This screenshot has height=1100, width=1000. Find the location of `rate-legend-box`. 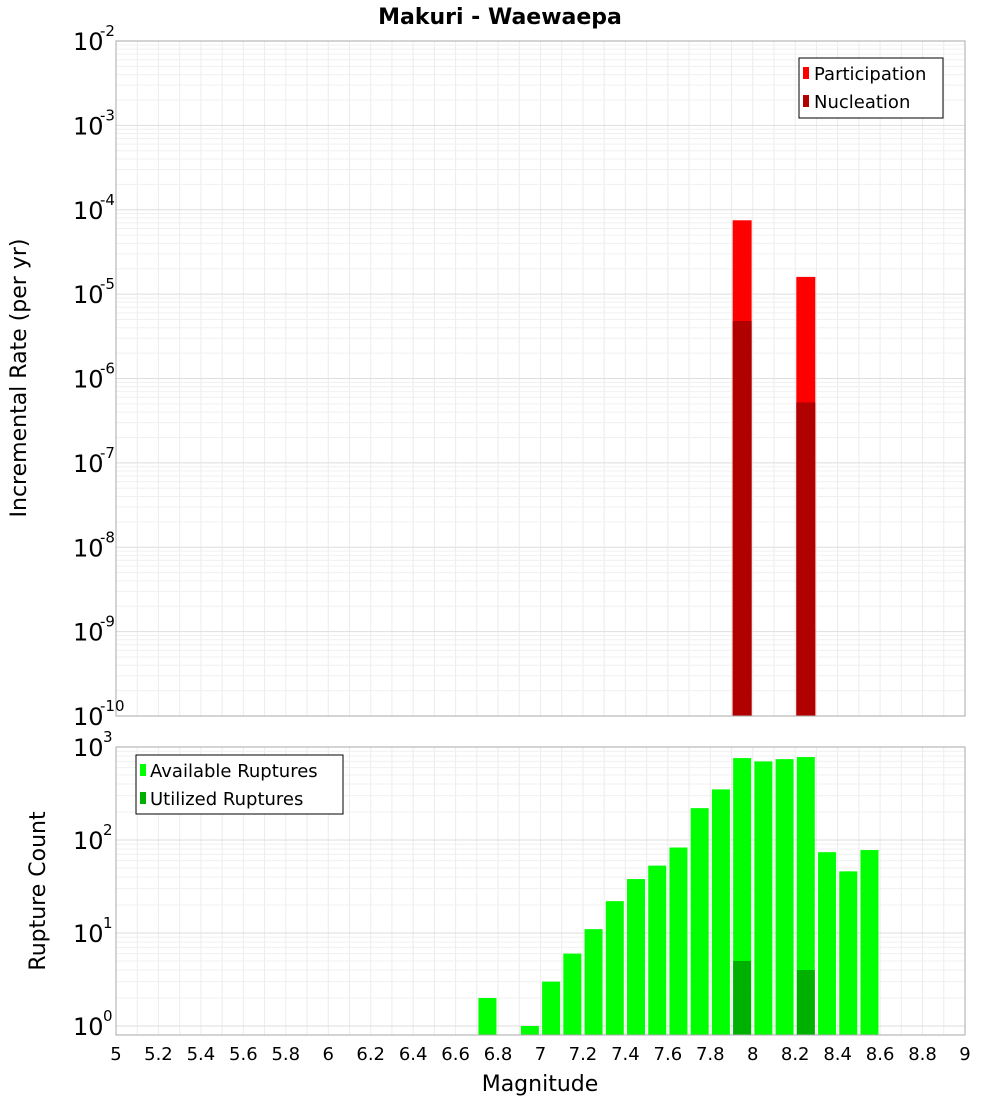

rate-legend-box is located at coordinates (871, 88).